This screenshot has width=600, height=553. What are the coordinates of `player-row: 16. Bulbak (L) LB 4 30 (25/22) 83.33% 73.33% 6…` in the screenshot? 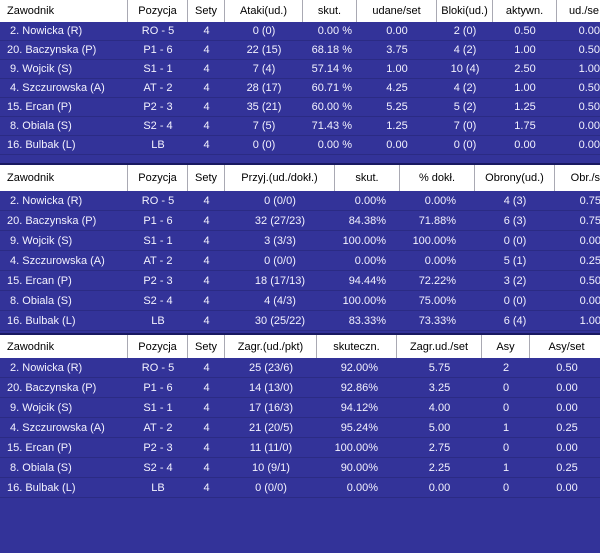 It's located at (300, 321).